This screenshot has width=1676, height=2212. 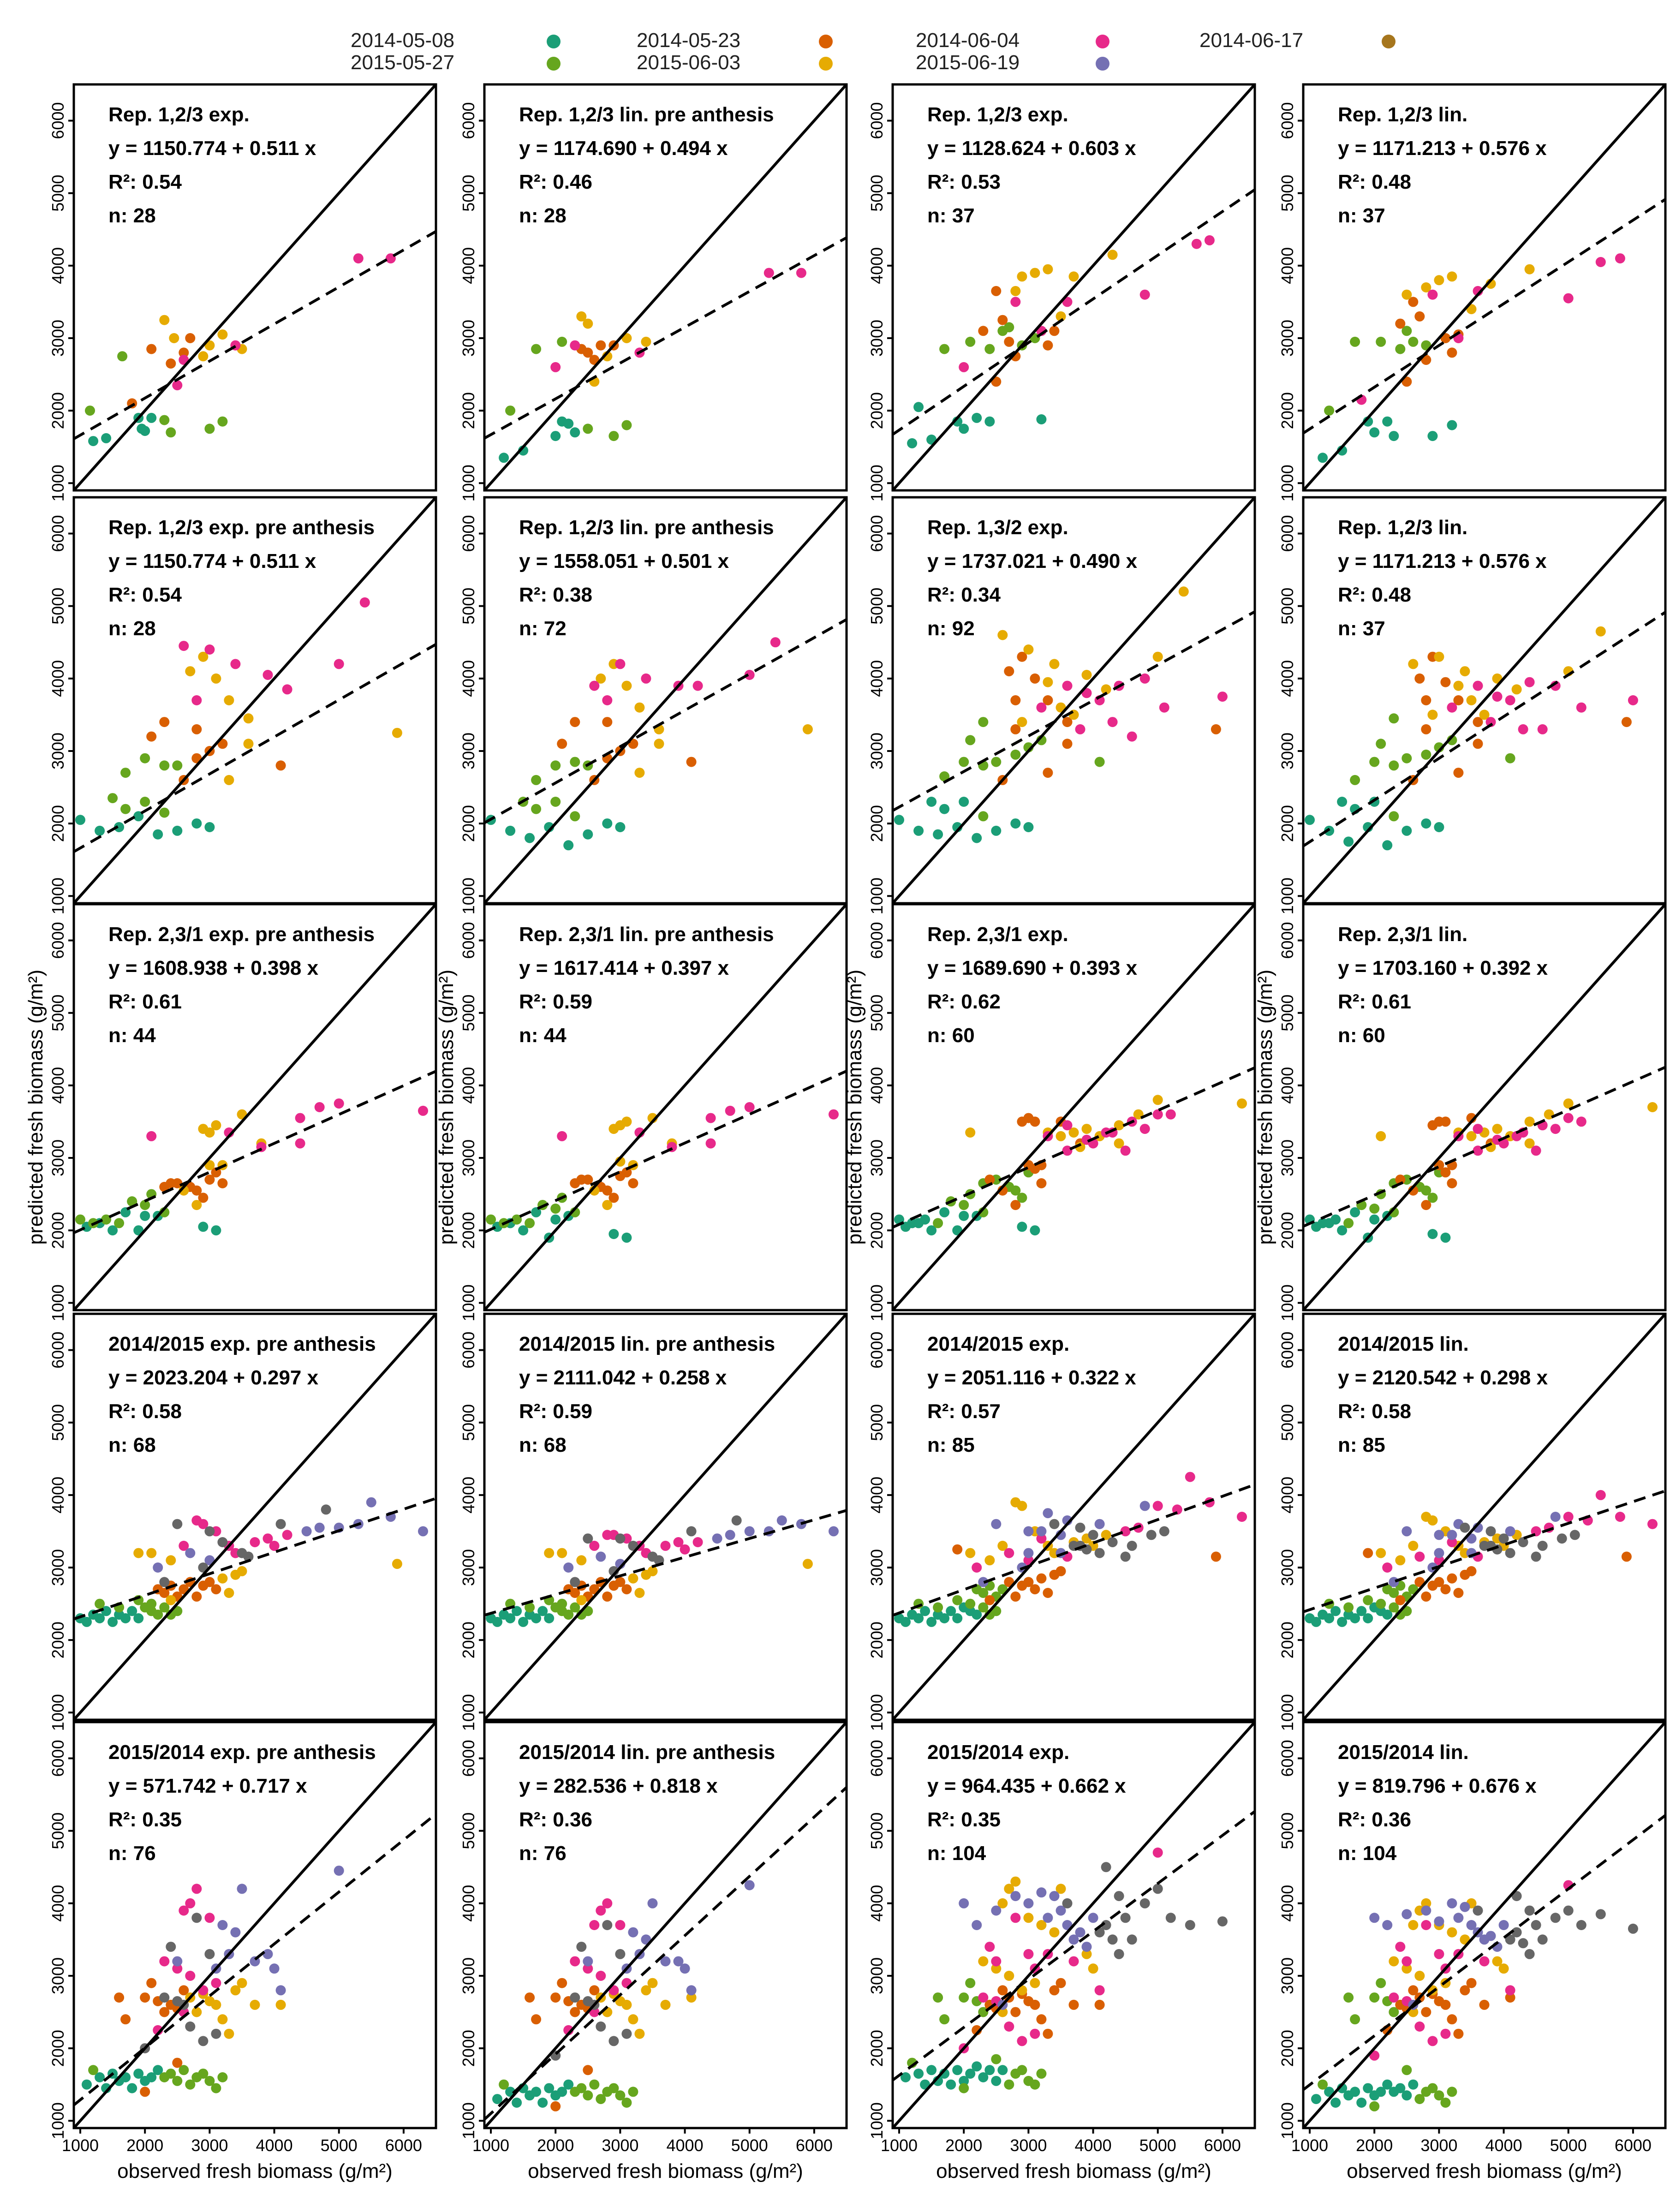 What do you see at coordinates (1032, 561) in the screenshot?
I see `regression-equation: y = 1737.021 + 0.490 x` at bounding box center [1032, 561].